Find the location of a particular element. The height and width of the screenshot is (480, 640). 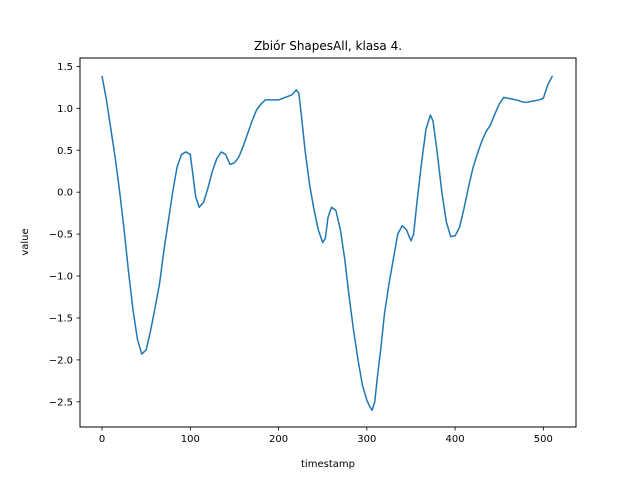

y-tick-label: −2.0 is located at coordinates (61, 360).